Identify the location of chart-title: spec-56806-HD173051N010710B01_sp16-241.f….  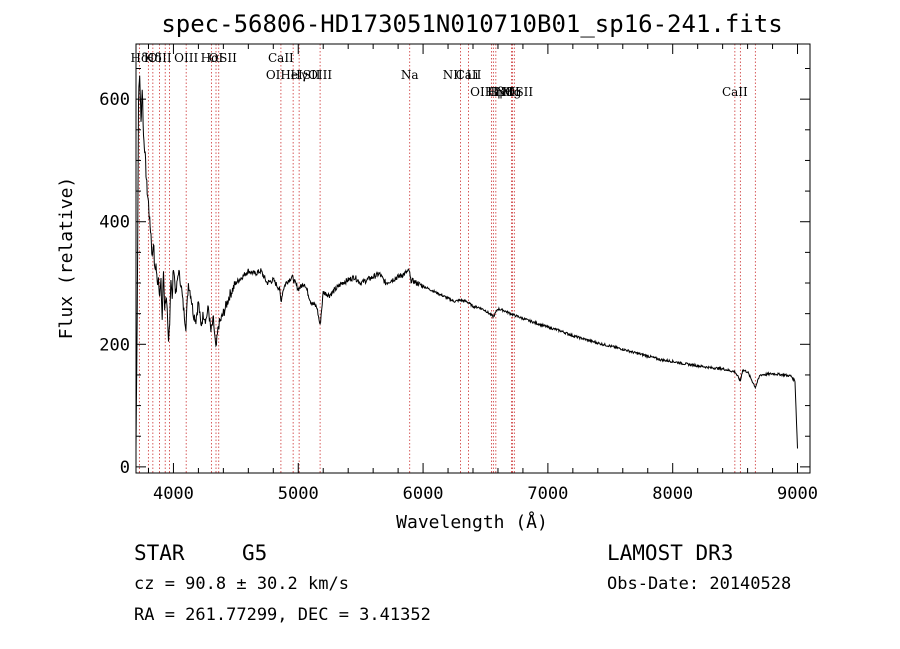
(471, 24).